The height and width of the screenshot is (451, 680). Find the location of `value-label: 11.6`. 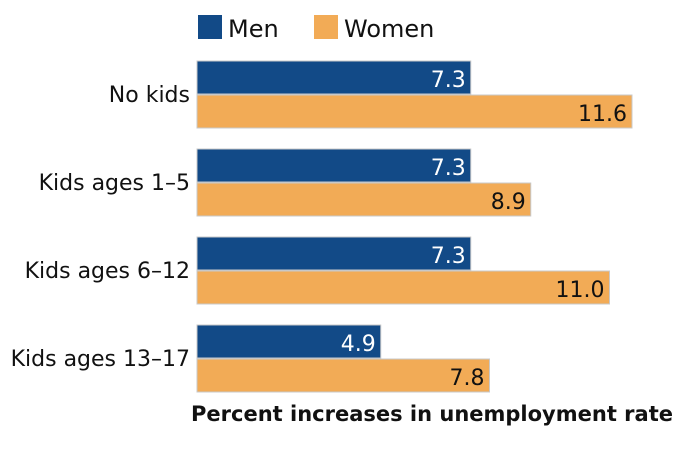

value-label: 11.6 is located at coordinates (602, 114).